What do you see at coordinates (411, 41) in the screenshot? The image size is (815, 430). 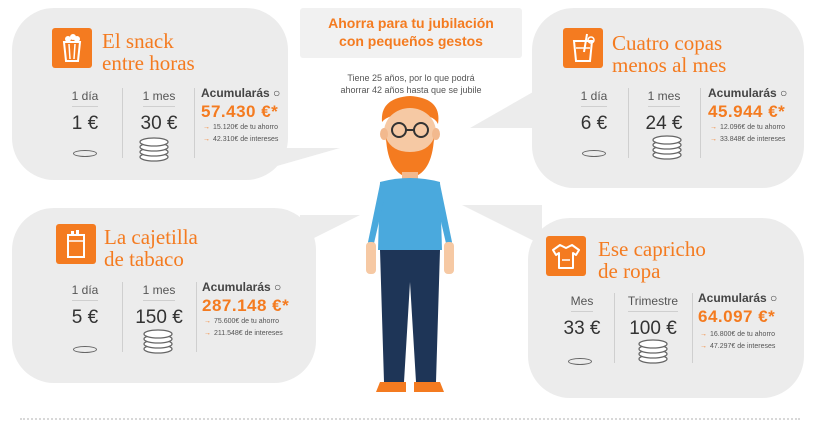 I see `title-line-2: con pequeños gestos` at bounding box center [411, 41].